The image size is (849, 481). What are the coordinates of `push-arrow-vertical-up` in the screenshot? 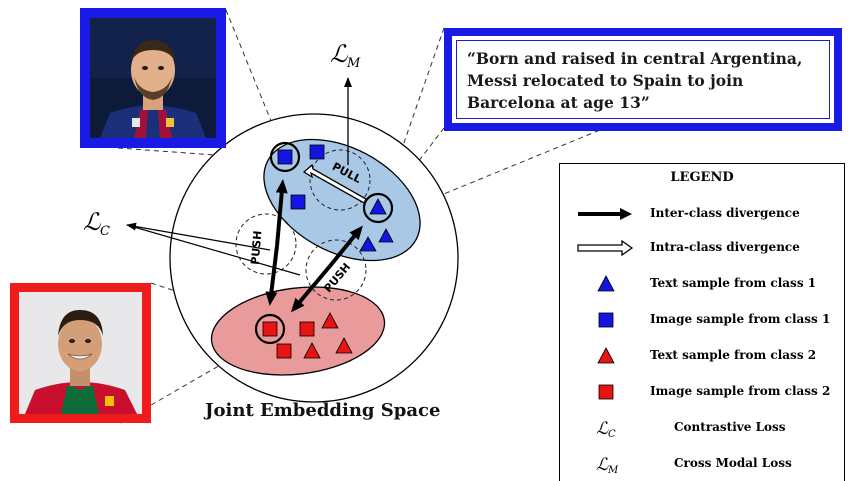 It's located at (281, 213).